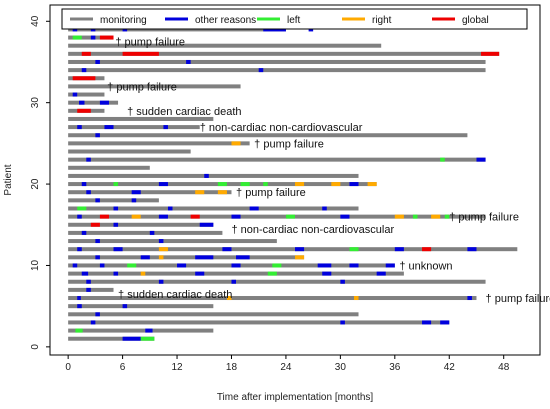 This screenshot has width=550, height=409. What do you see at coordinates (395, 367) in the screenshot?
I see `x-tick-label: 36` at bounding box center [395, 367].